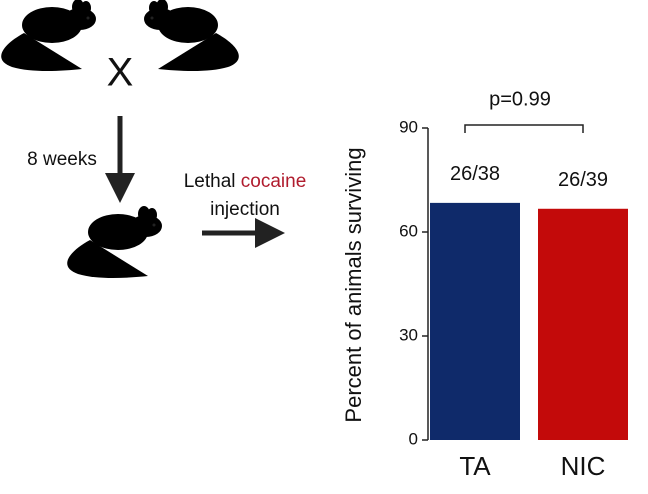 The width and height of the screenshot is (648, 494). What do you see at coordinates (413, 438) in the screenshot?
I see `y-tick-label: 0` at bounding box center [413, 438].